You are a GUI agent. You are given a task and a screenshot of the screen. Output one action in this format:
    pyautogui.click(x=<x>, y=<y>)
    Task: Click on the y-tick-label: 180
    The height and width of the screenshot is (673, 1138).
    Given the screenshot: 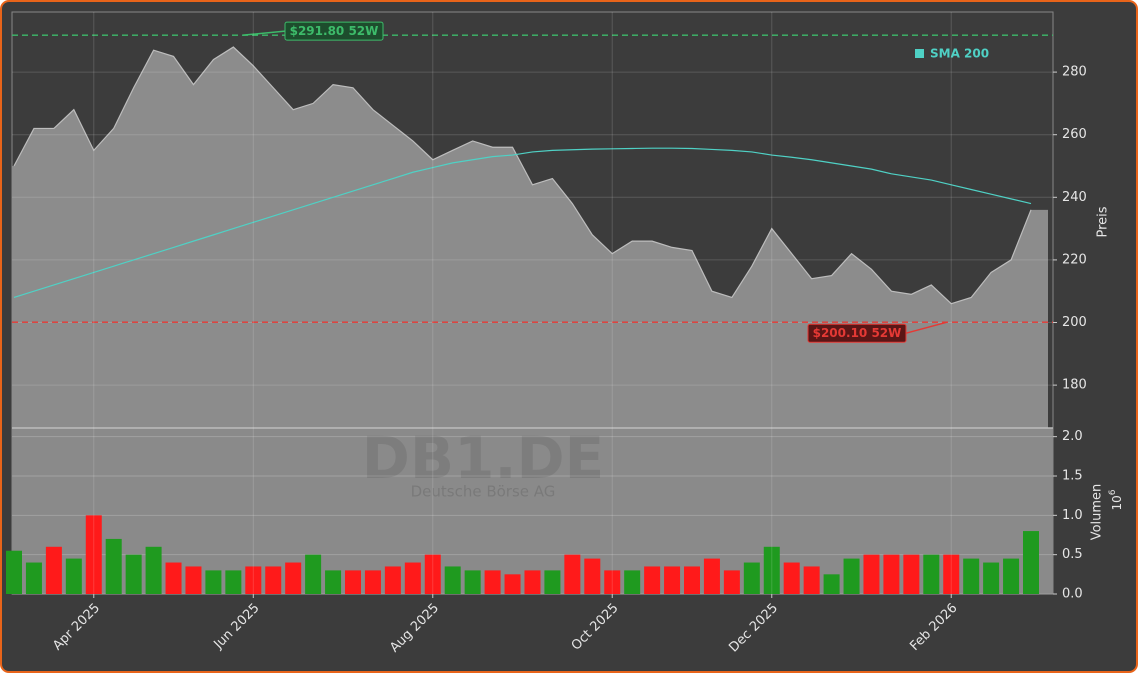 What is the action you would take?
    pyautogui.click(x=1074, y=385)
    